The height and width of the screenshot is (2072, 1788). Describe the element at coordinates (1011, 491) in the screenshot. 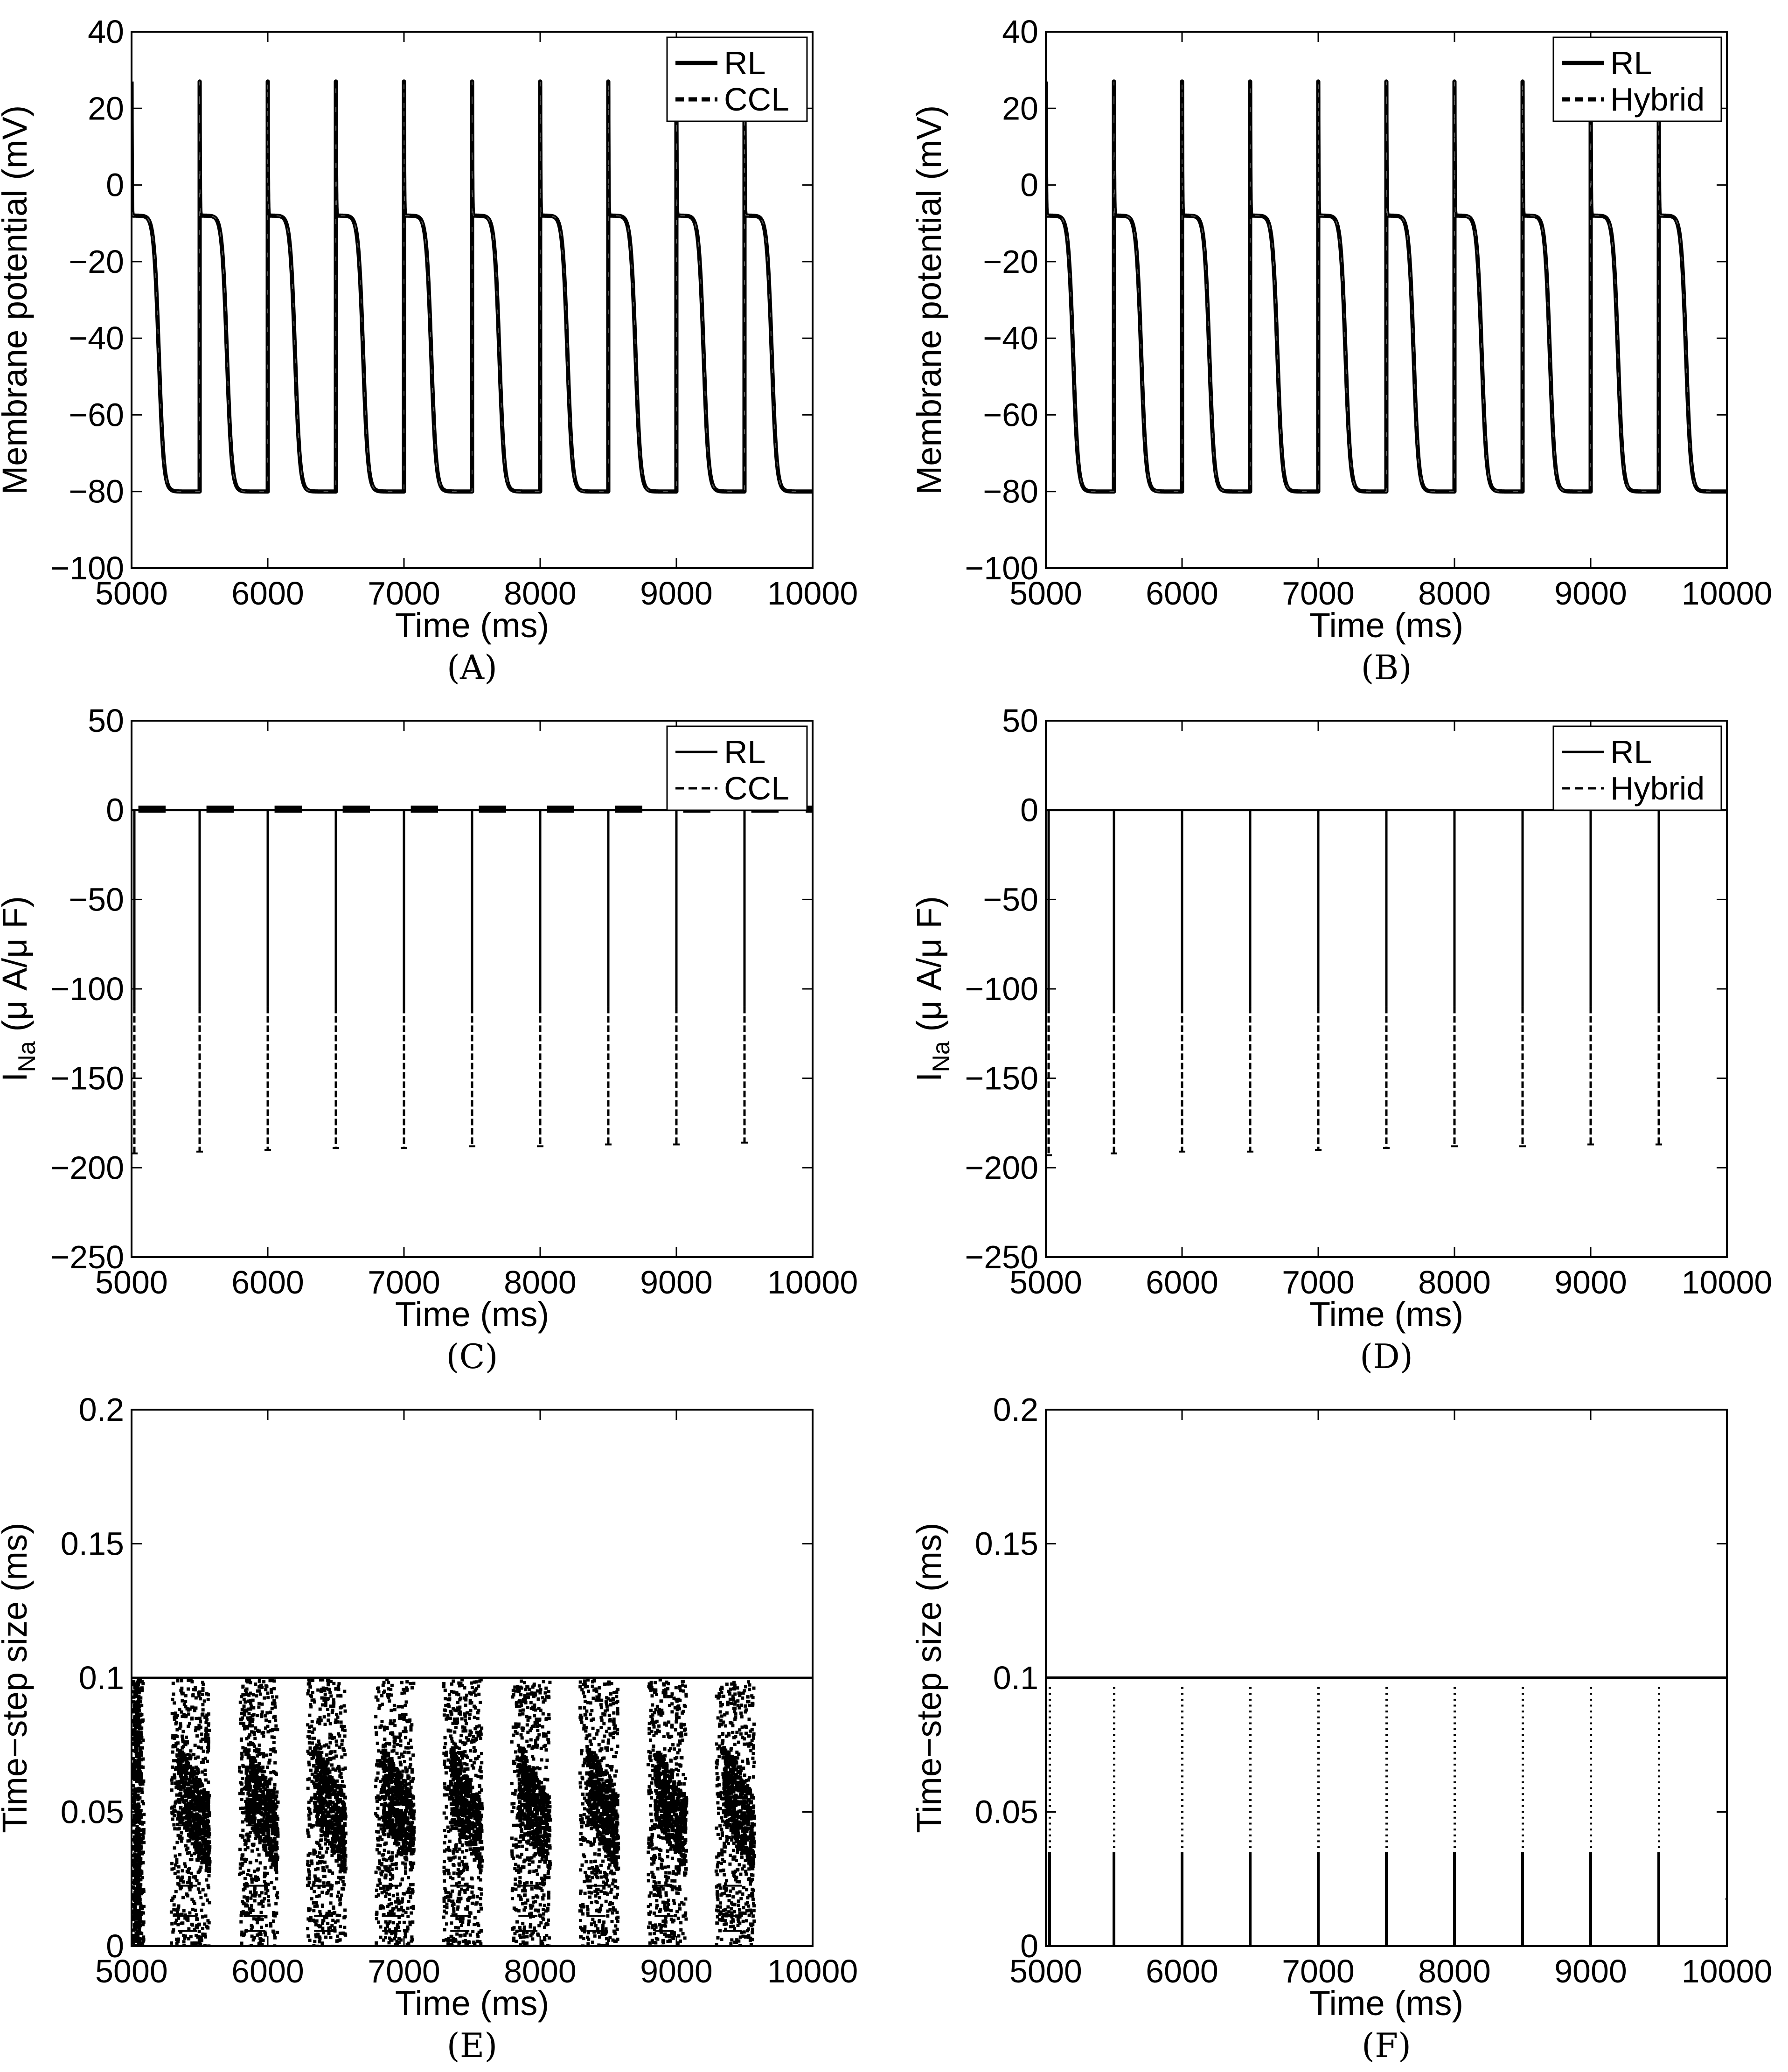

I see `y-tick-label: −80` at that location.